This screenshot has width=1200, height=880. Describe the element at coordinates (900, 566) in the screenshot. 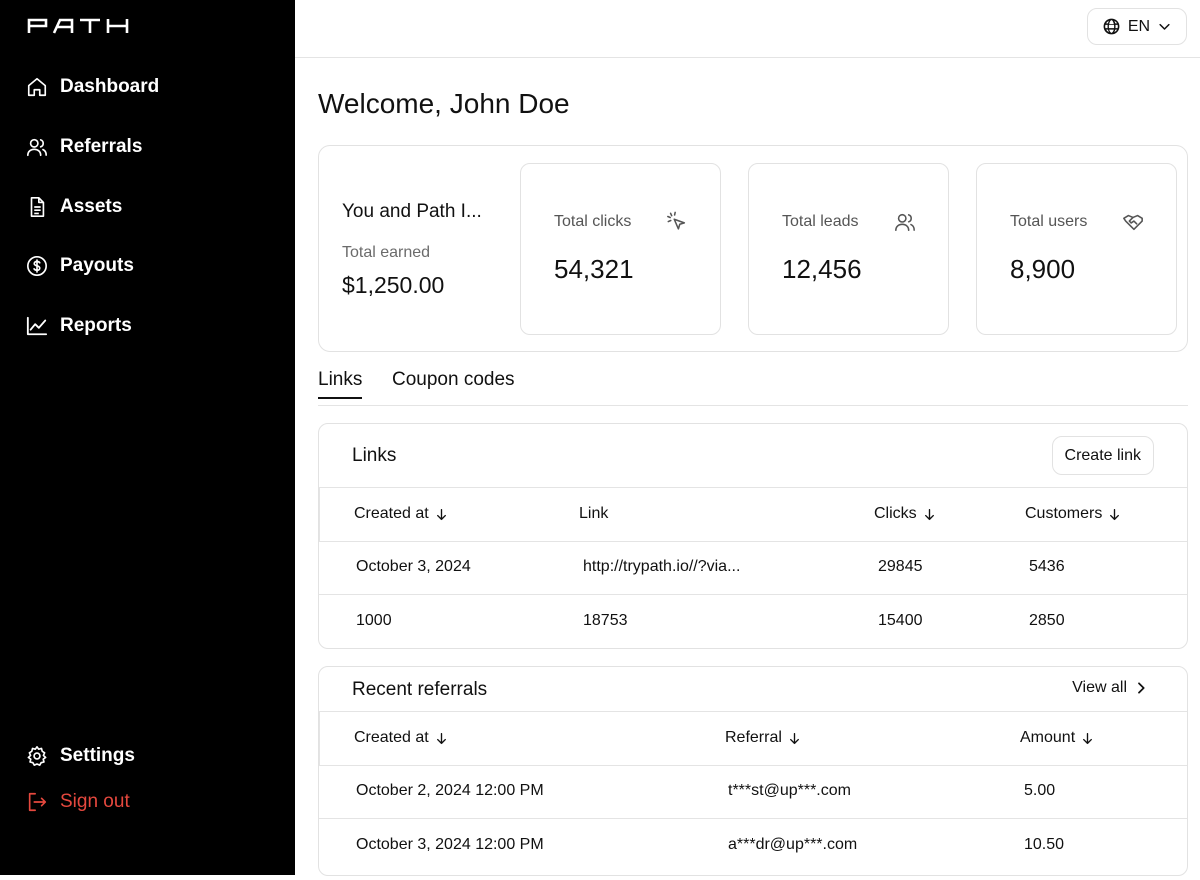

I see `cell-clicks: 29845` at that location.